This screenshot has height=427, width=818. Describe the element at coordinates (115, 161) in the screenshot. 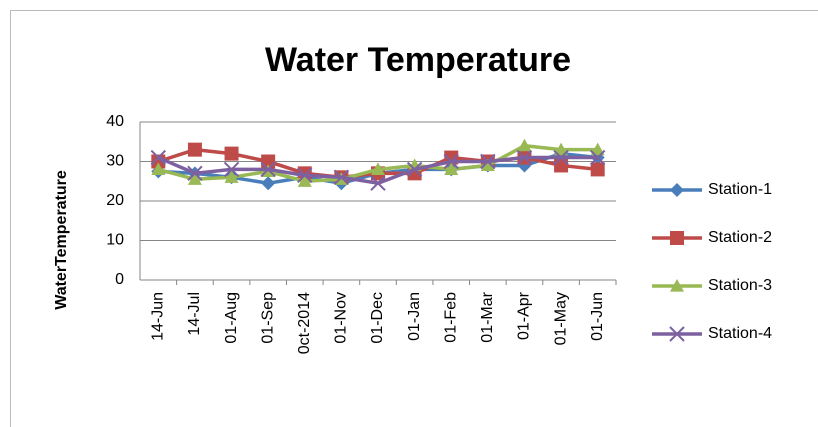

I see `y-tick-label: 30` at that location.